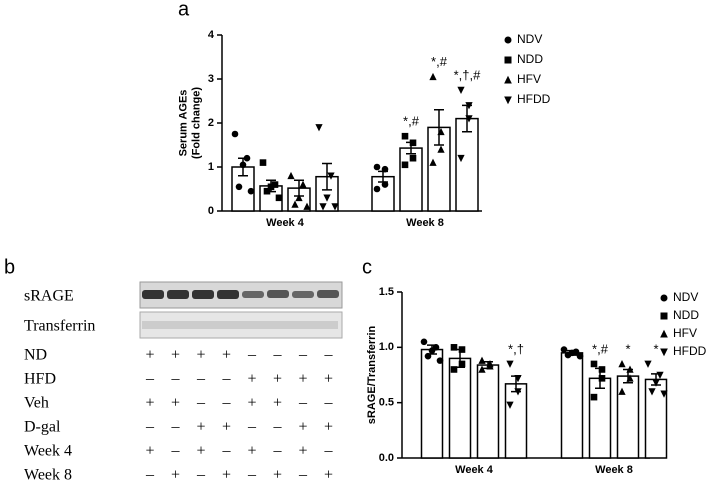  Describe the element at coordinates (196, 123) in the screenshot. I see `y-axis-label: (Fold change)` at that location.